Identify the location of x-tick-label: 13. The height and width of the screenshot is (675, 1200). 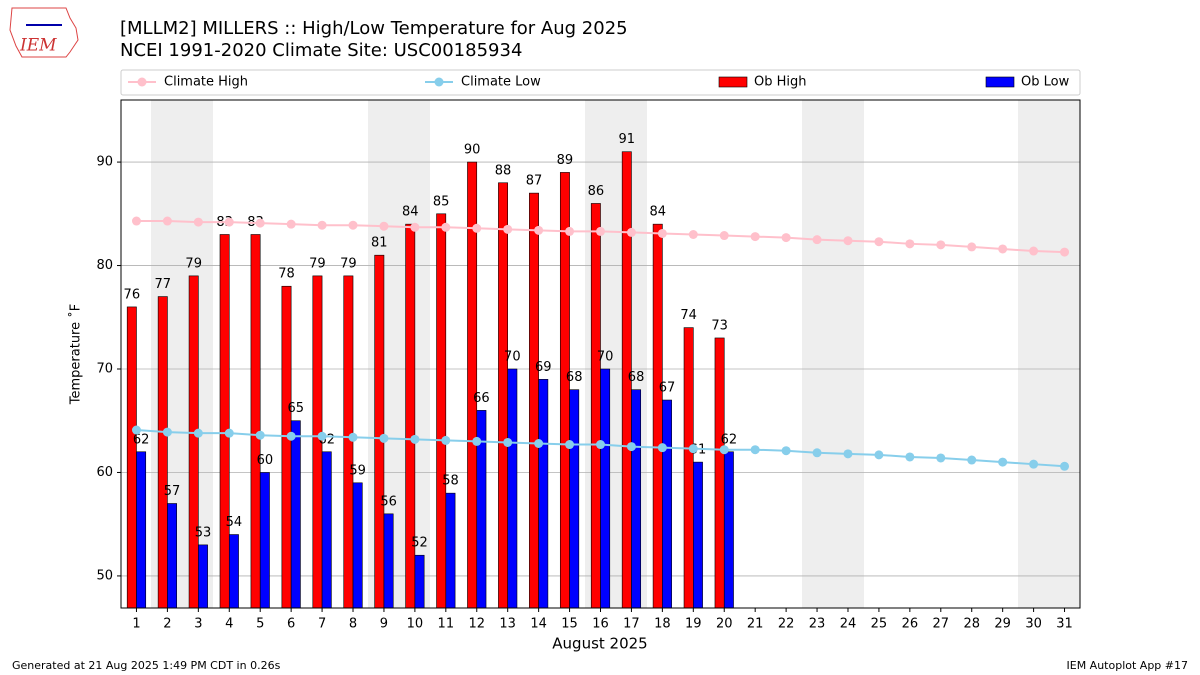
(507, 624).